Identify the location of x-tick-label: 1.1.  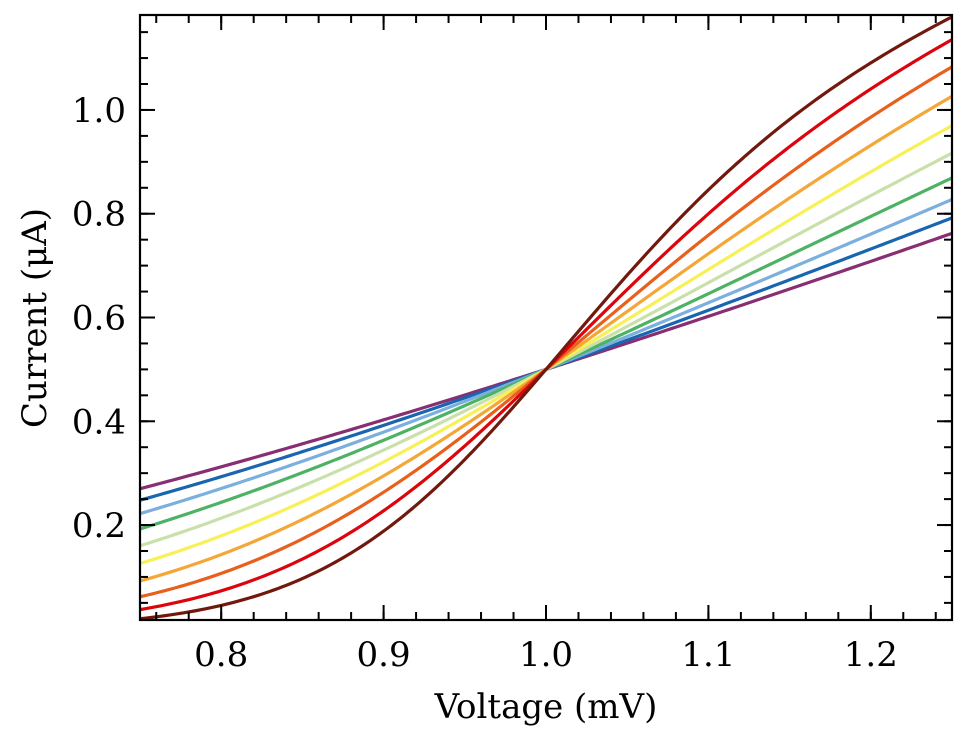
(708, 655).